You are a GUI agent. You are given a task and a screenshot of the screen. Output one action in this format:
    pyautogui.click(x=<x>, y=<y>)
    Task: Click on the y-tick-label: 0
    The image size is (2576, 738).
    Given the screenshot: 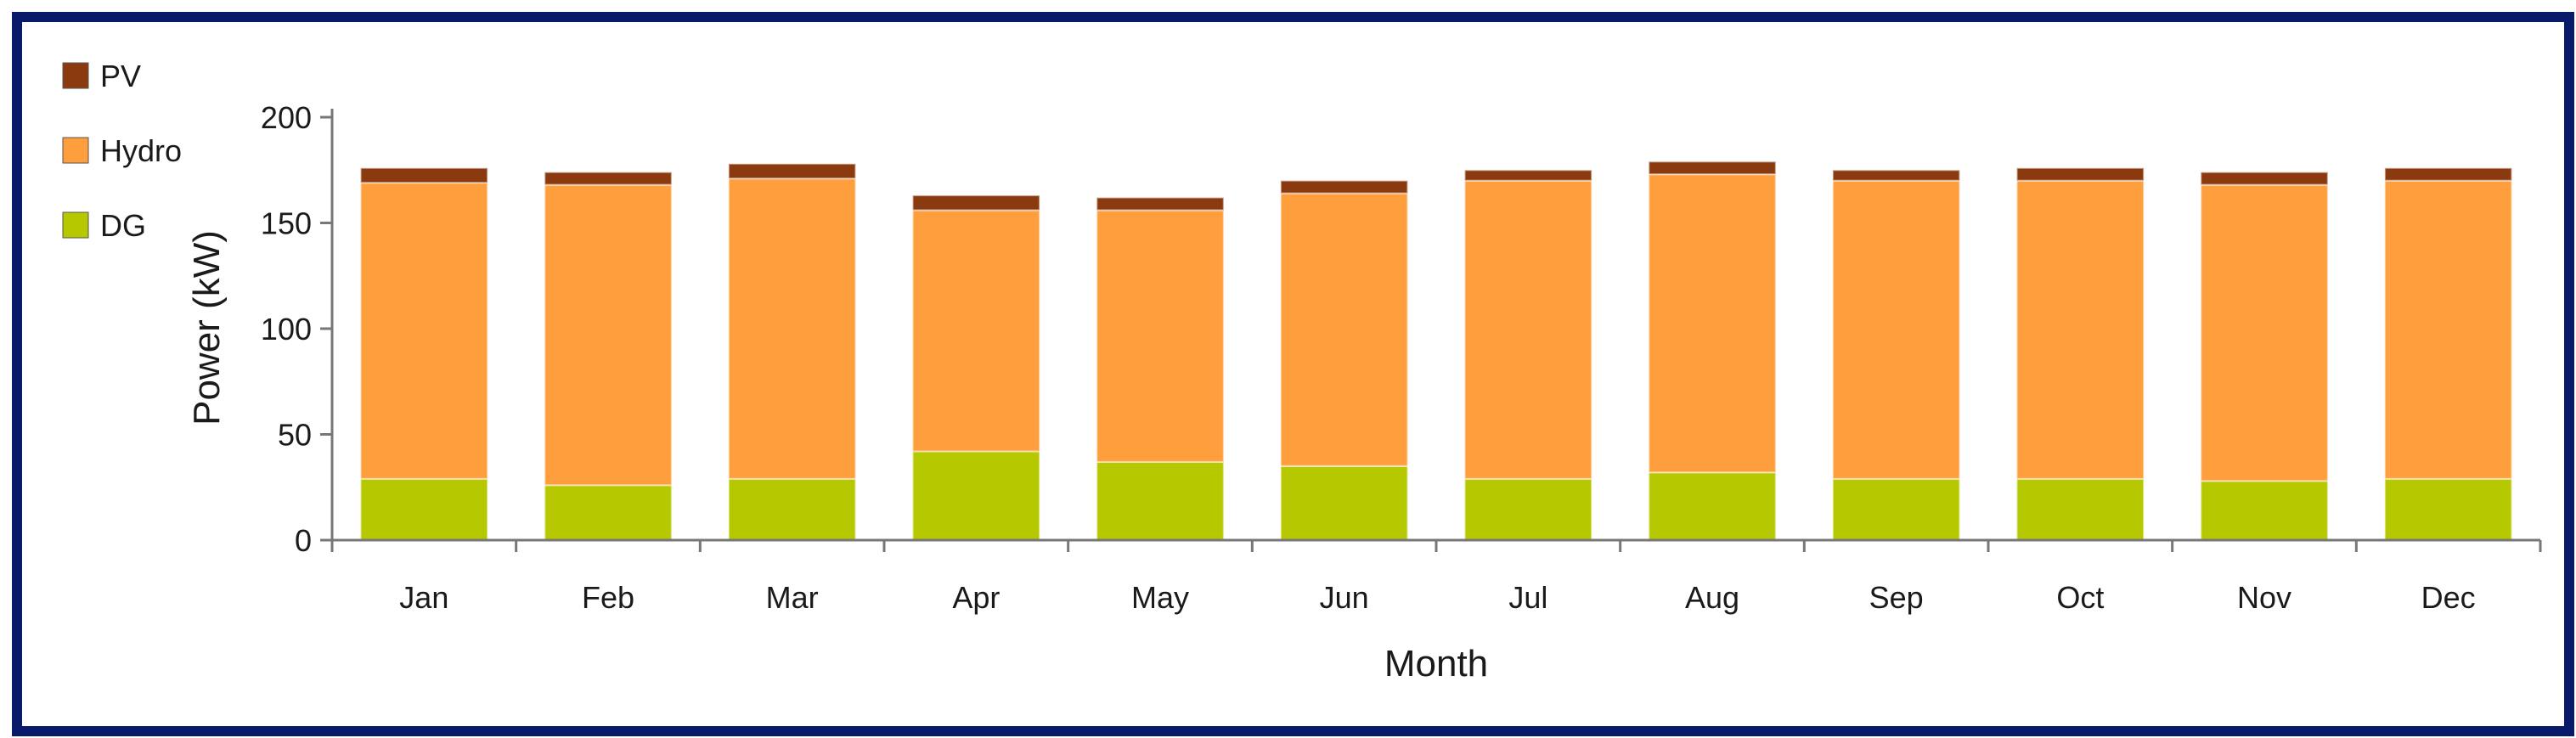 What is the action you would take?
    pyautogui.click(x=303, y=540)
    